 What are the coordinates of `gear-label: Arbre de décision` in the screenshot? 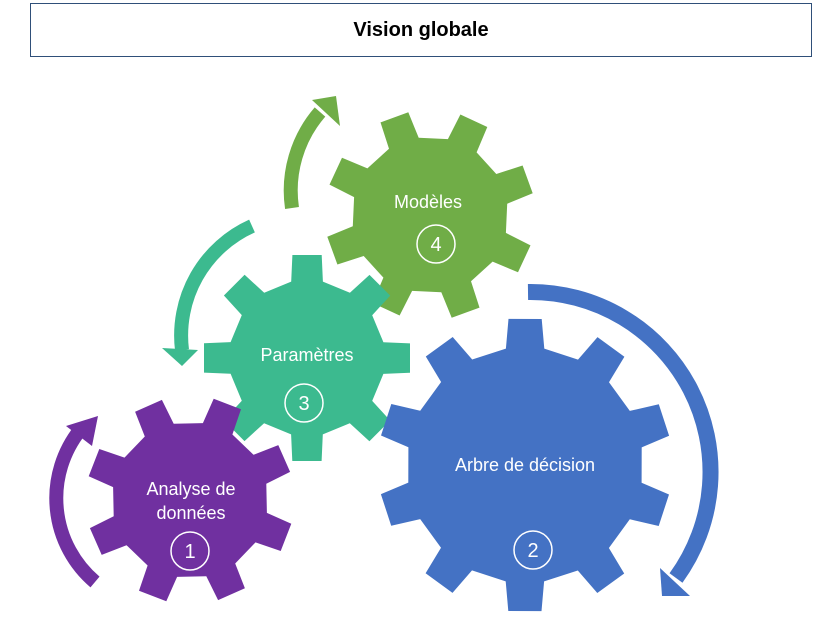 It's located at (525, 465).